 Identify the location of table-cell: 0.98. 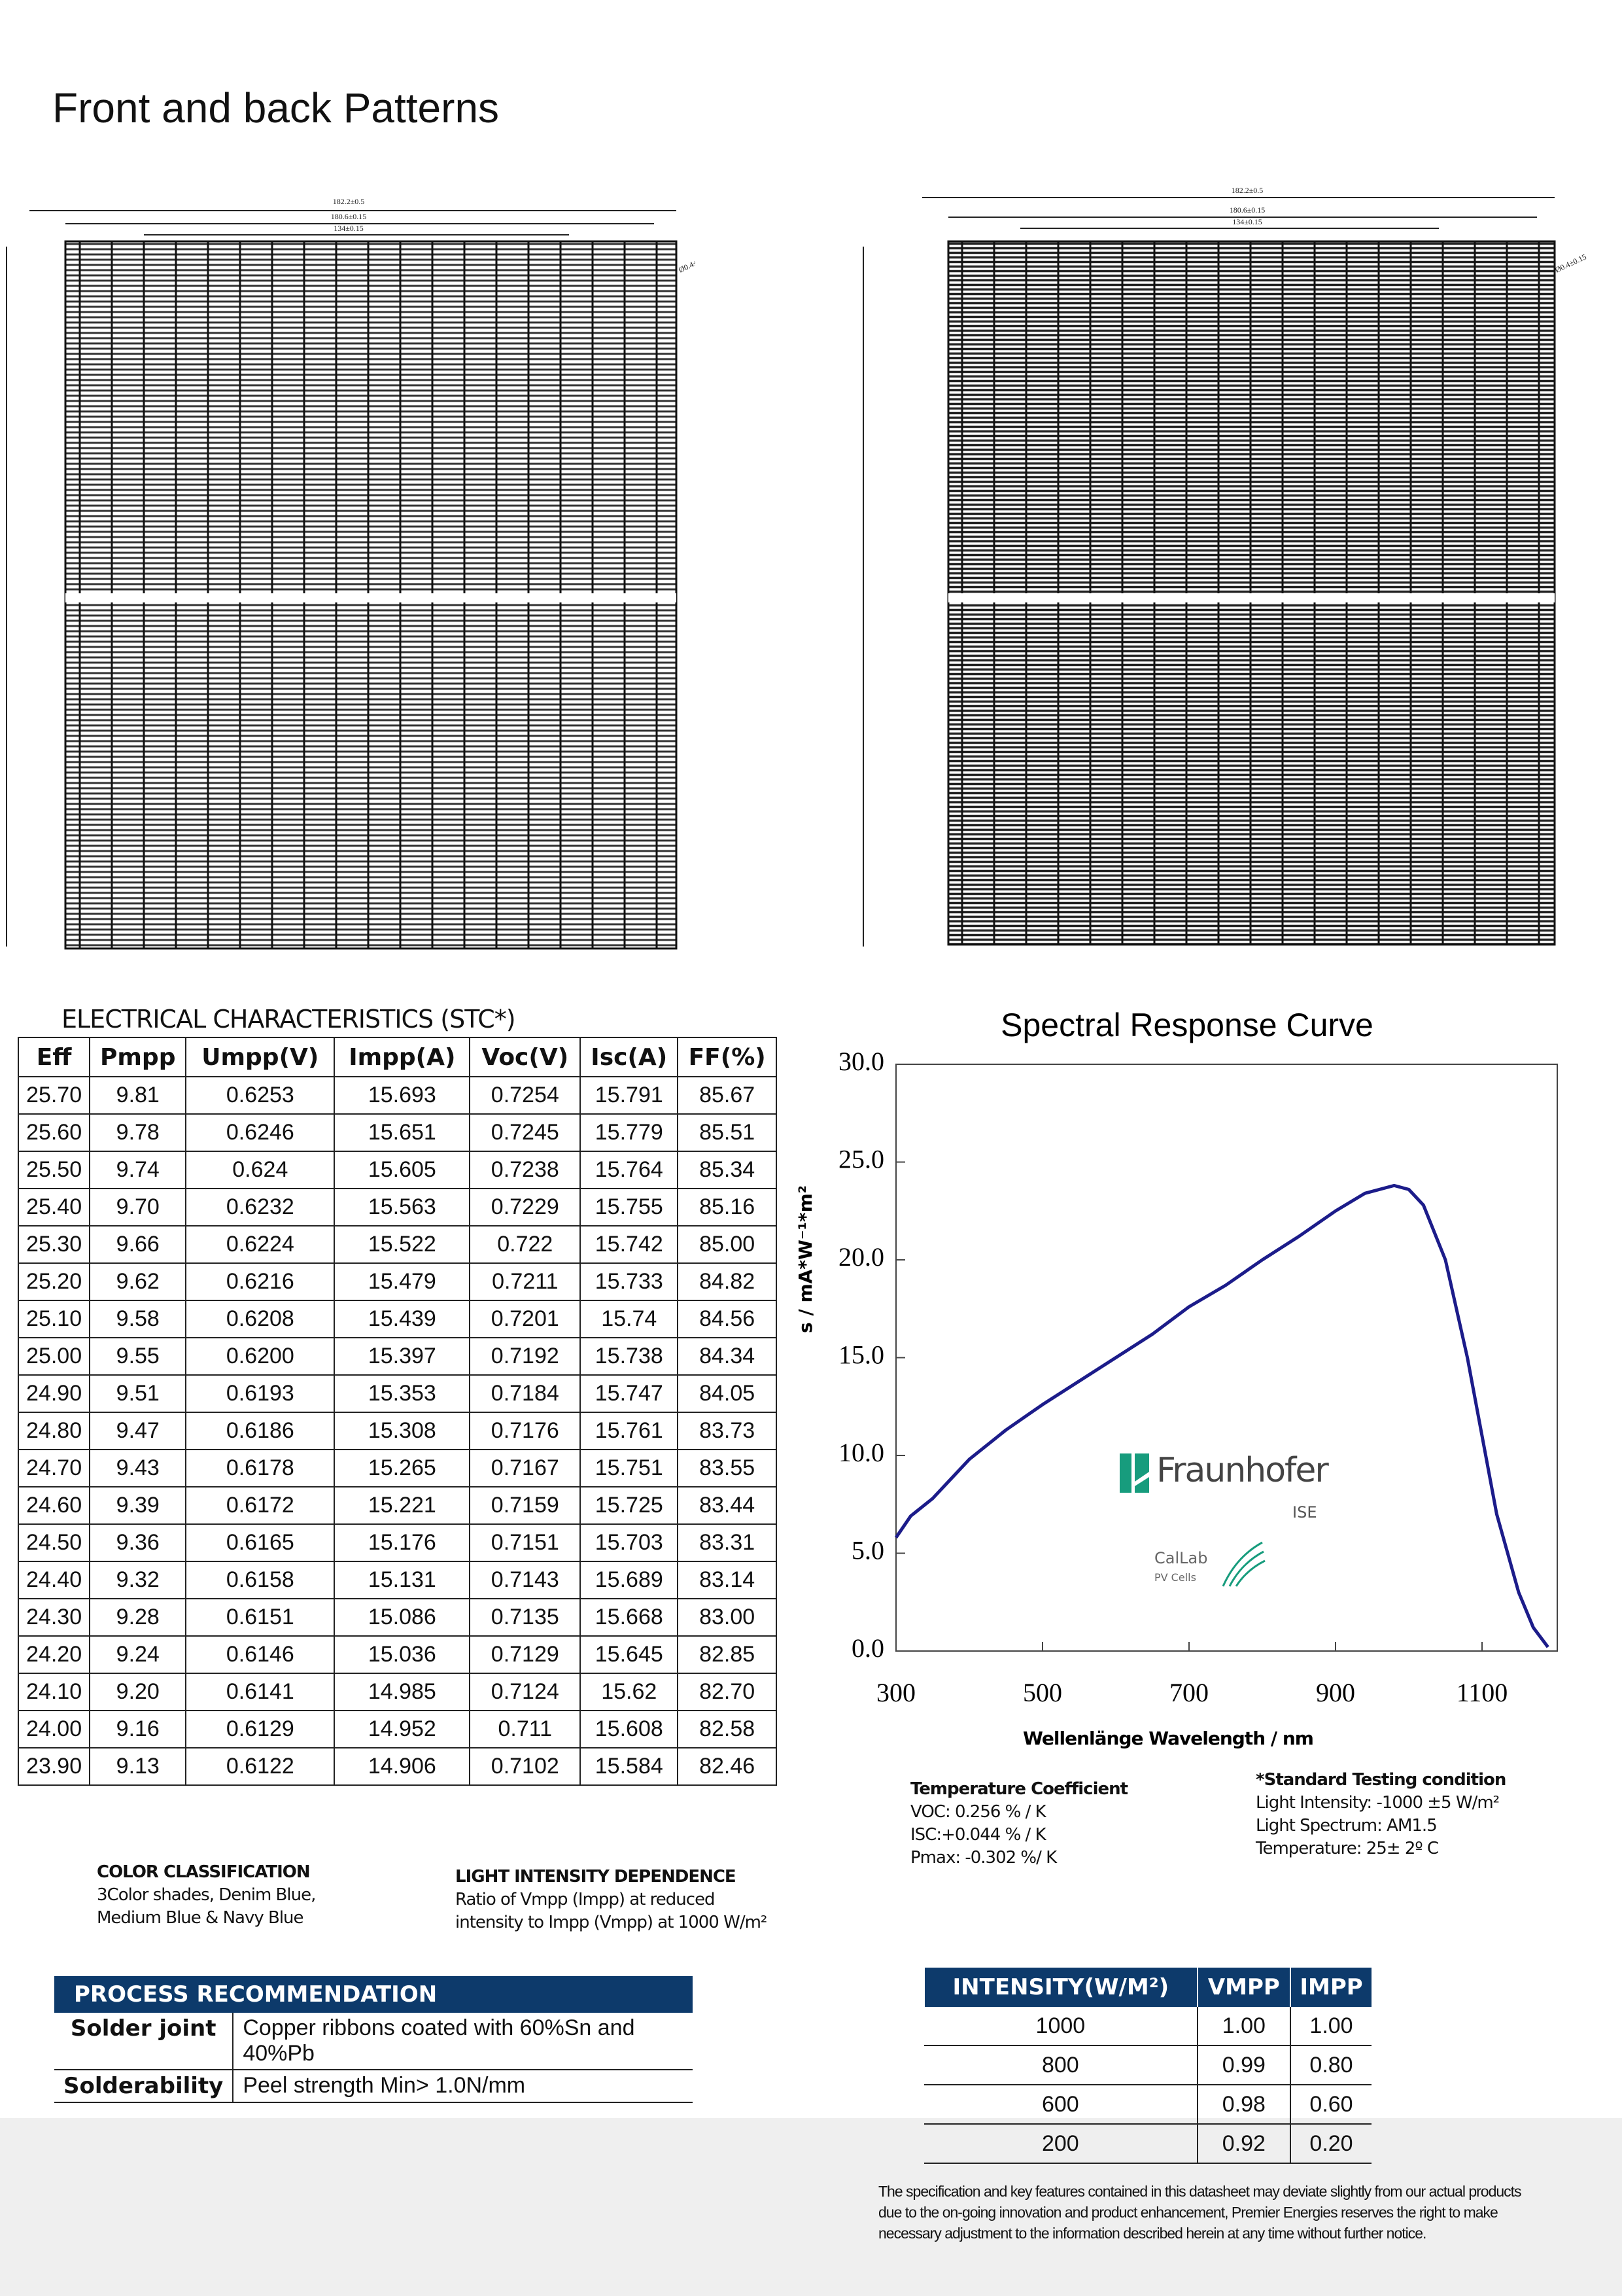
(1244, 2105).